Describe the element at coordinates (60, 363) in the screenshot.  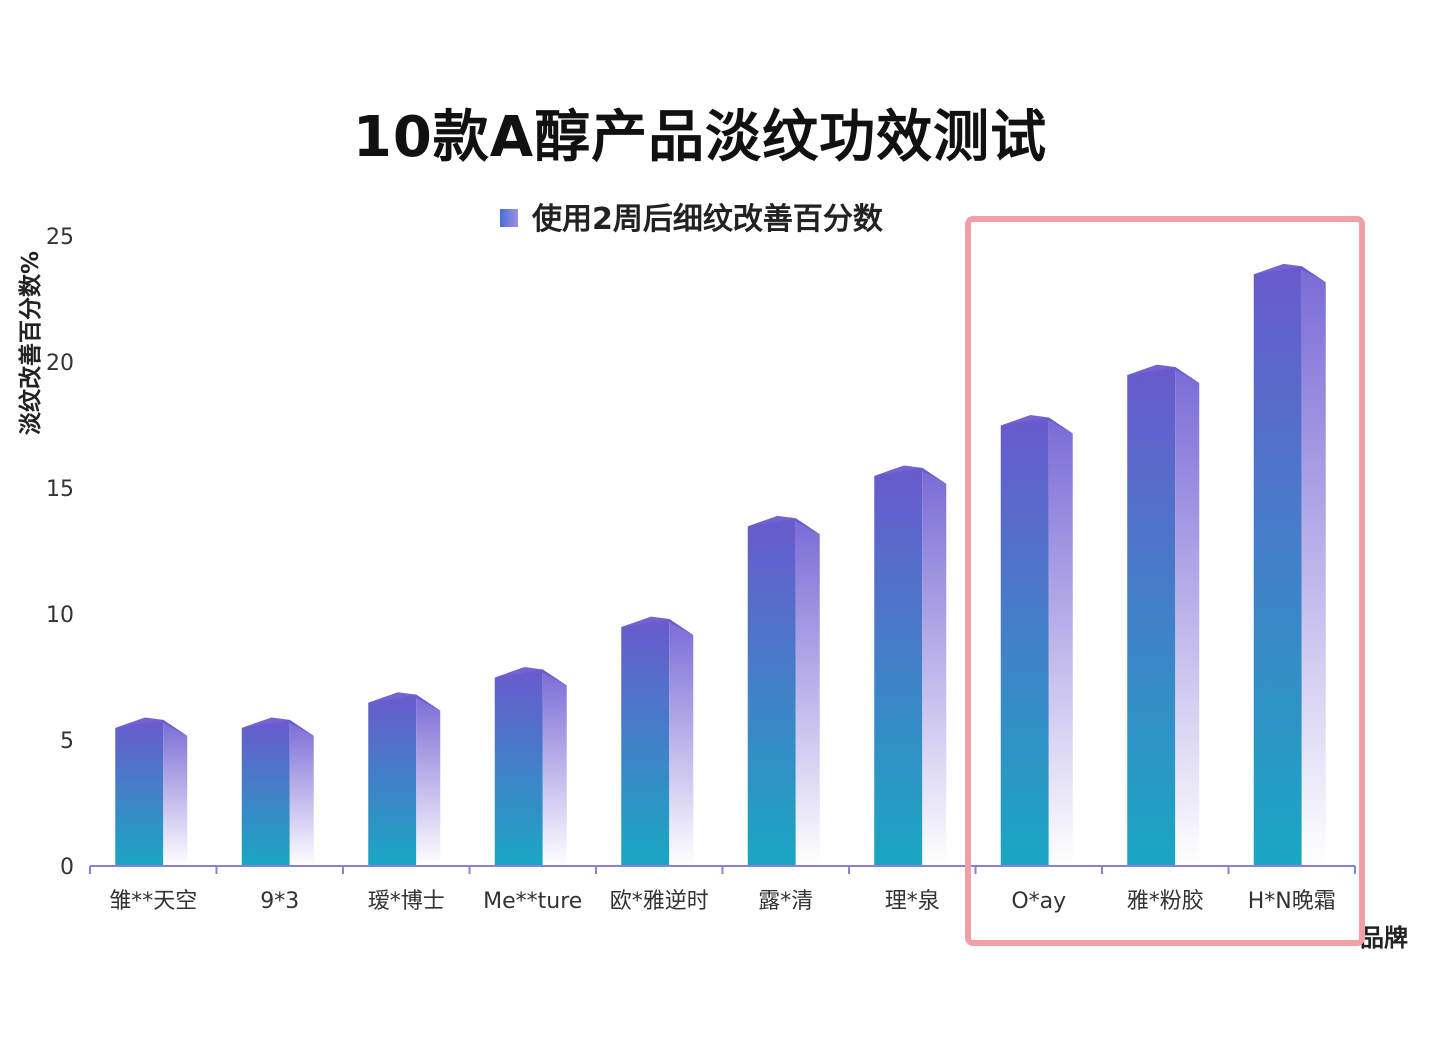
I see `y-tick-label: 20` at that location.